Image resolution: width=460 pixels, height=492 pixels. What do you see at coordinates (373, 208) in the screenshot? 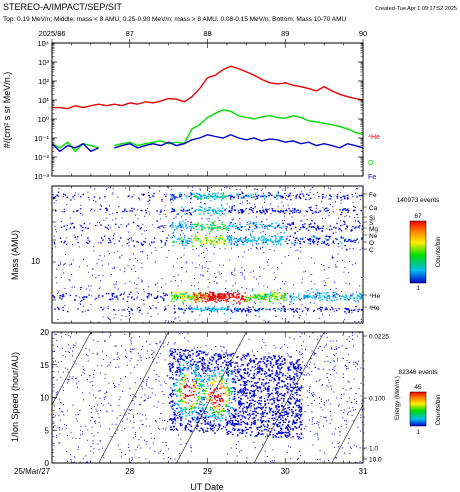
I see `species-label: Ca` at bounding box center [373, 208].